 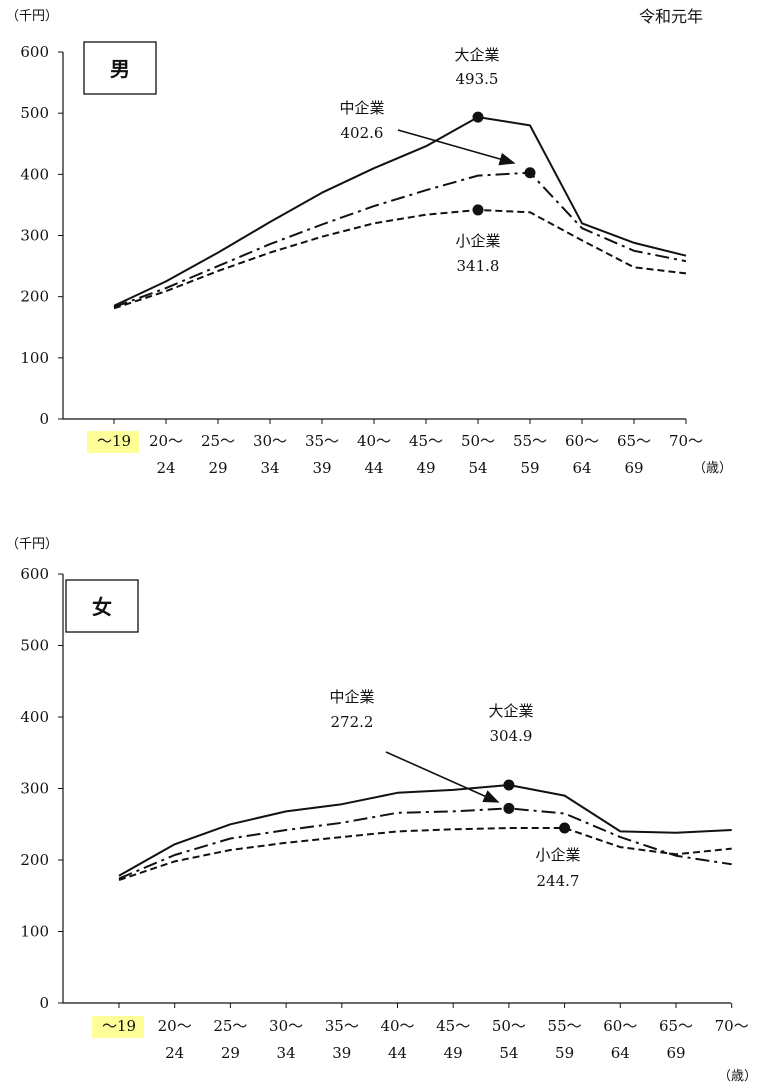 I want to click on female-y-unit: （千円）, so click(x=32, y=544).